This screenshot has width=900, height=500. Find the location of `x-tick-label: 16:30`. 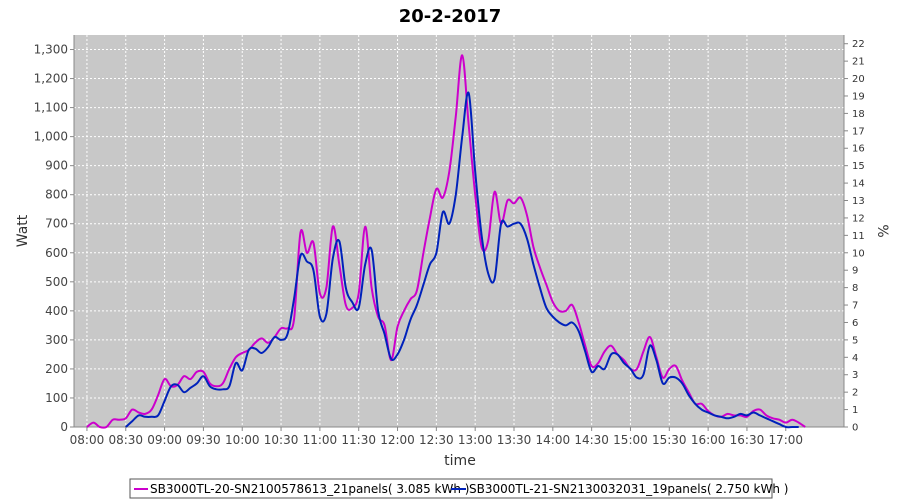

x-tick-label: 16:30 is located at coordinates (747, 440).